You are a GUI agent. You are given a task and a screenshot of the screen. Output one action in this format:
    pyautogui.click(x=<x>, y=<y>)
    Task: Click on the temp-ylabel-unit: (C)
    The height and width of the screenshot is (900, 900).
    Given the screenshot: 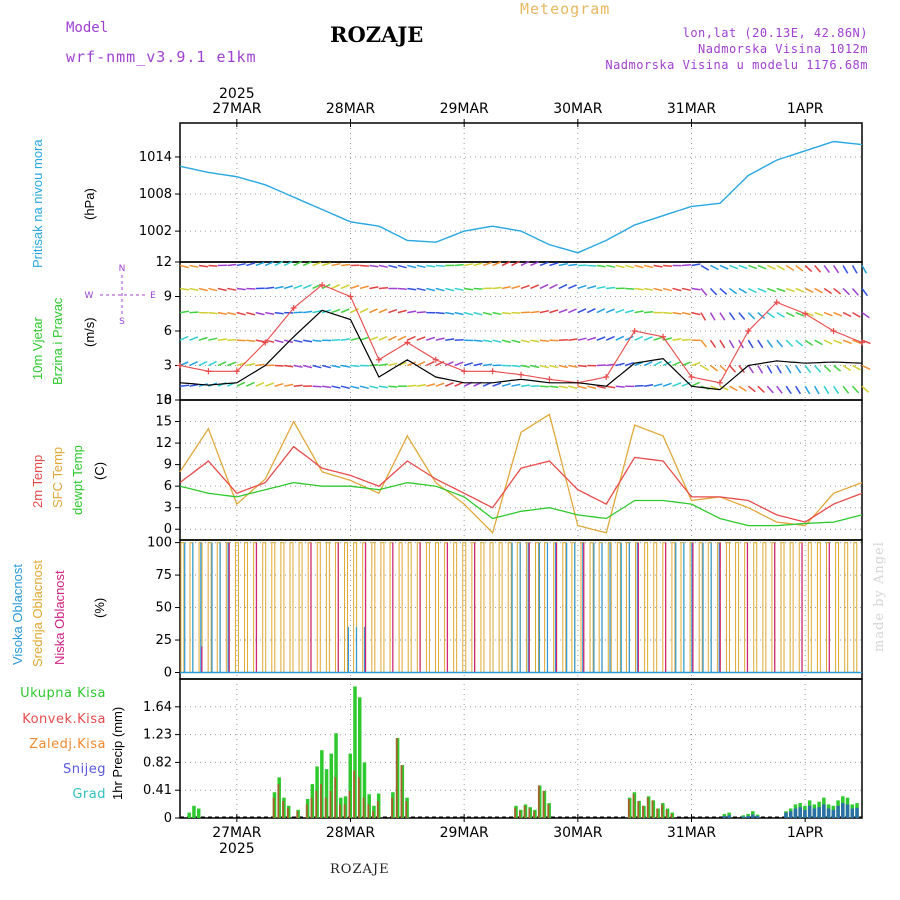 What is the action you would take?
    pyautogui.click(x=99, y=470)
    